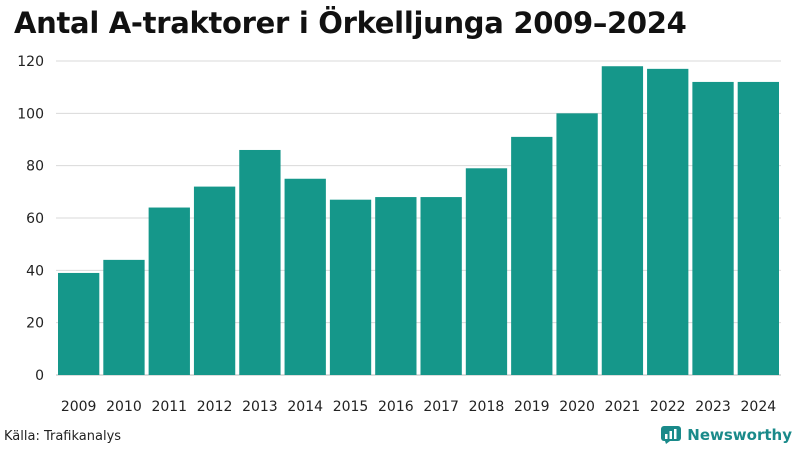 This screenshot has height=450, width=800. I want to click on bar-2009, so click(79, 323).